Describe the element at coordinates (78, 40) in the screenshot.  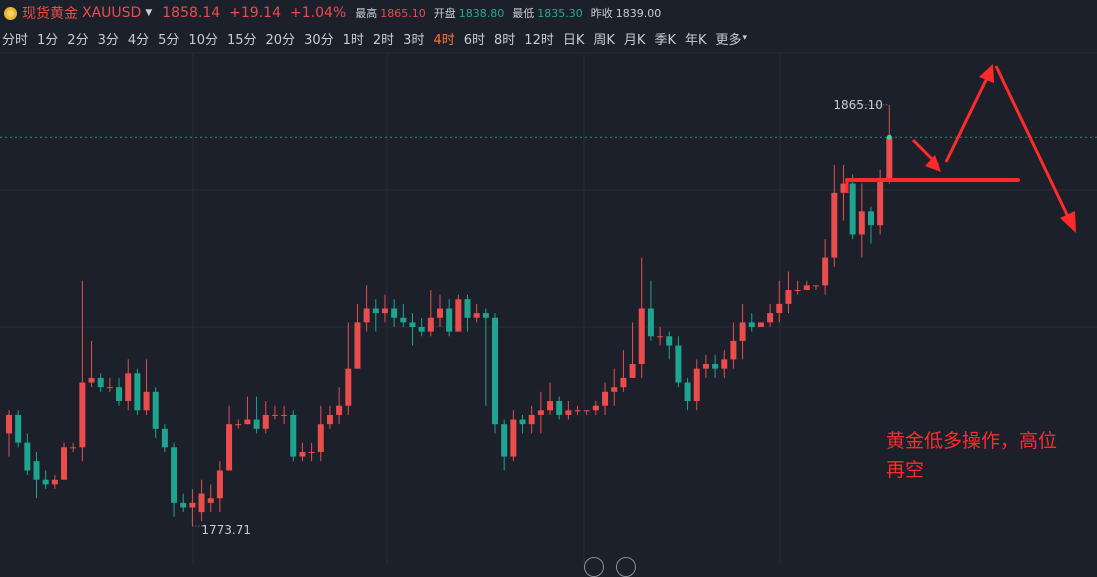
I see `tab-timeframe: 2分` at that location.